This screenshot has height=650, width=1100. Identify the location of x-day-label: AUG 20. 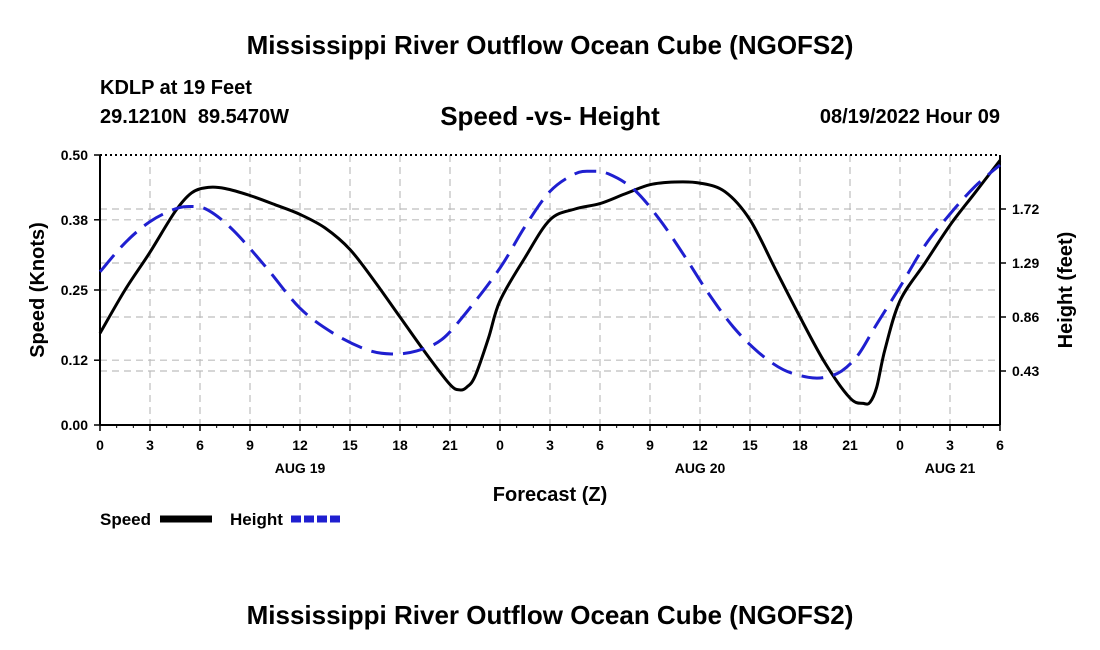
(700, 468).